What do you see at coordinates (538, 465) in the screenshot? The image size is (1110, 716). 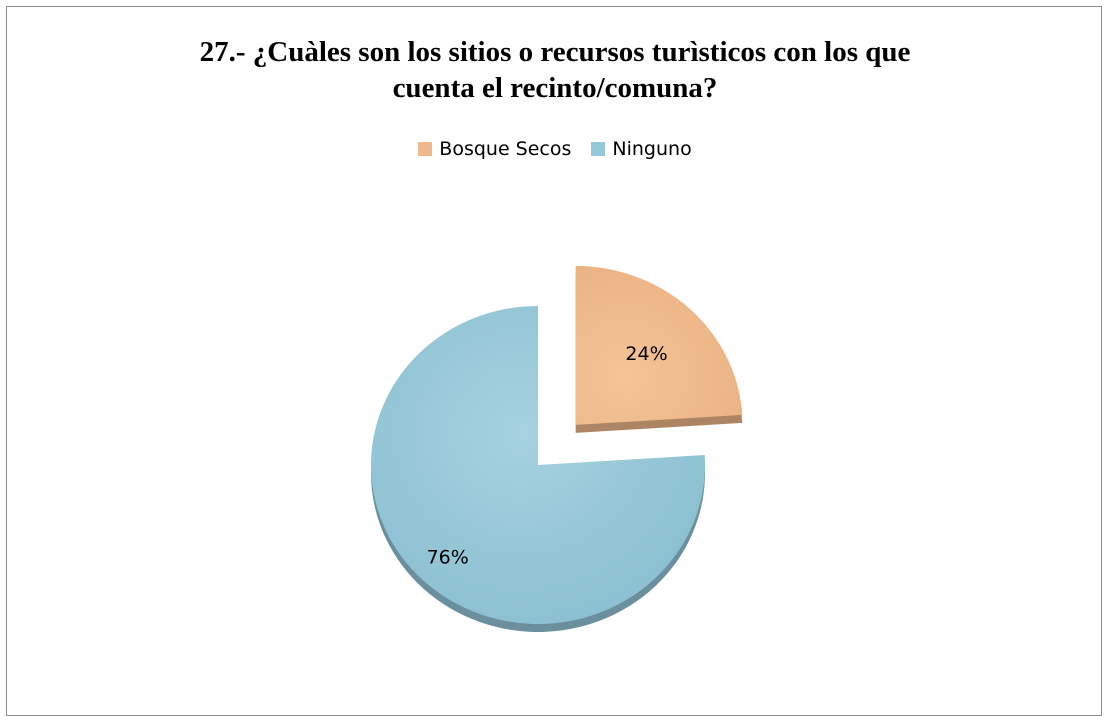 I see `pie-slice-ninguno` at bounding box center [538, 465].